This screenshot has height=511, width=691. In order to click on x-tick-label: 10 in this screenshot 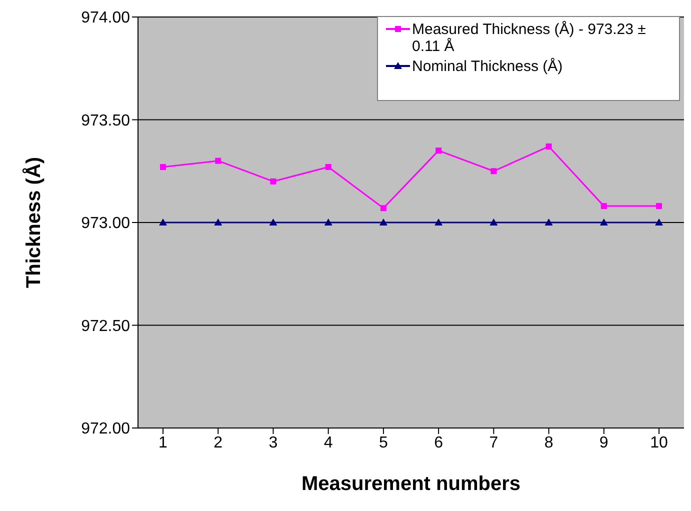, I will do `click(659, 443)`.